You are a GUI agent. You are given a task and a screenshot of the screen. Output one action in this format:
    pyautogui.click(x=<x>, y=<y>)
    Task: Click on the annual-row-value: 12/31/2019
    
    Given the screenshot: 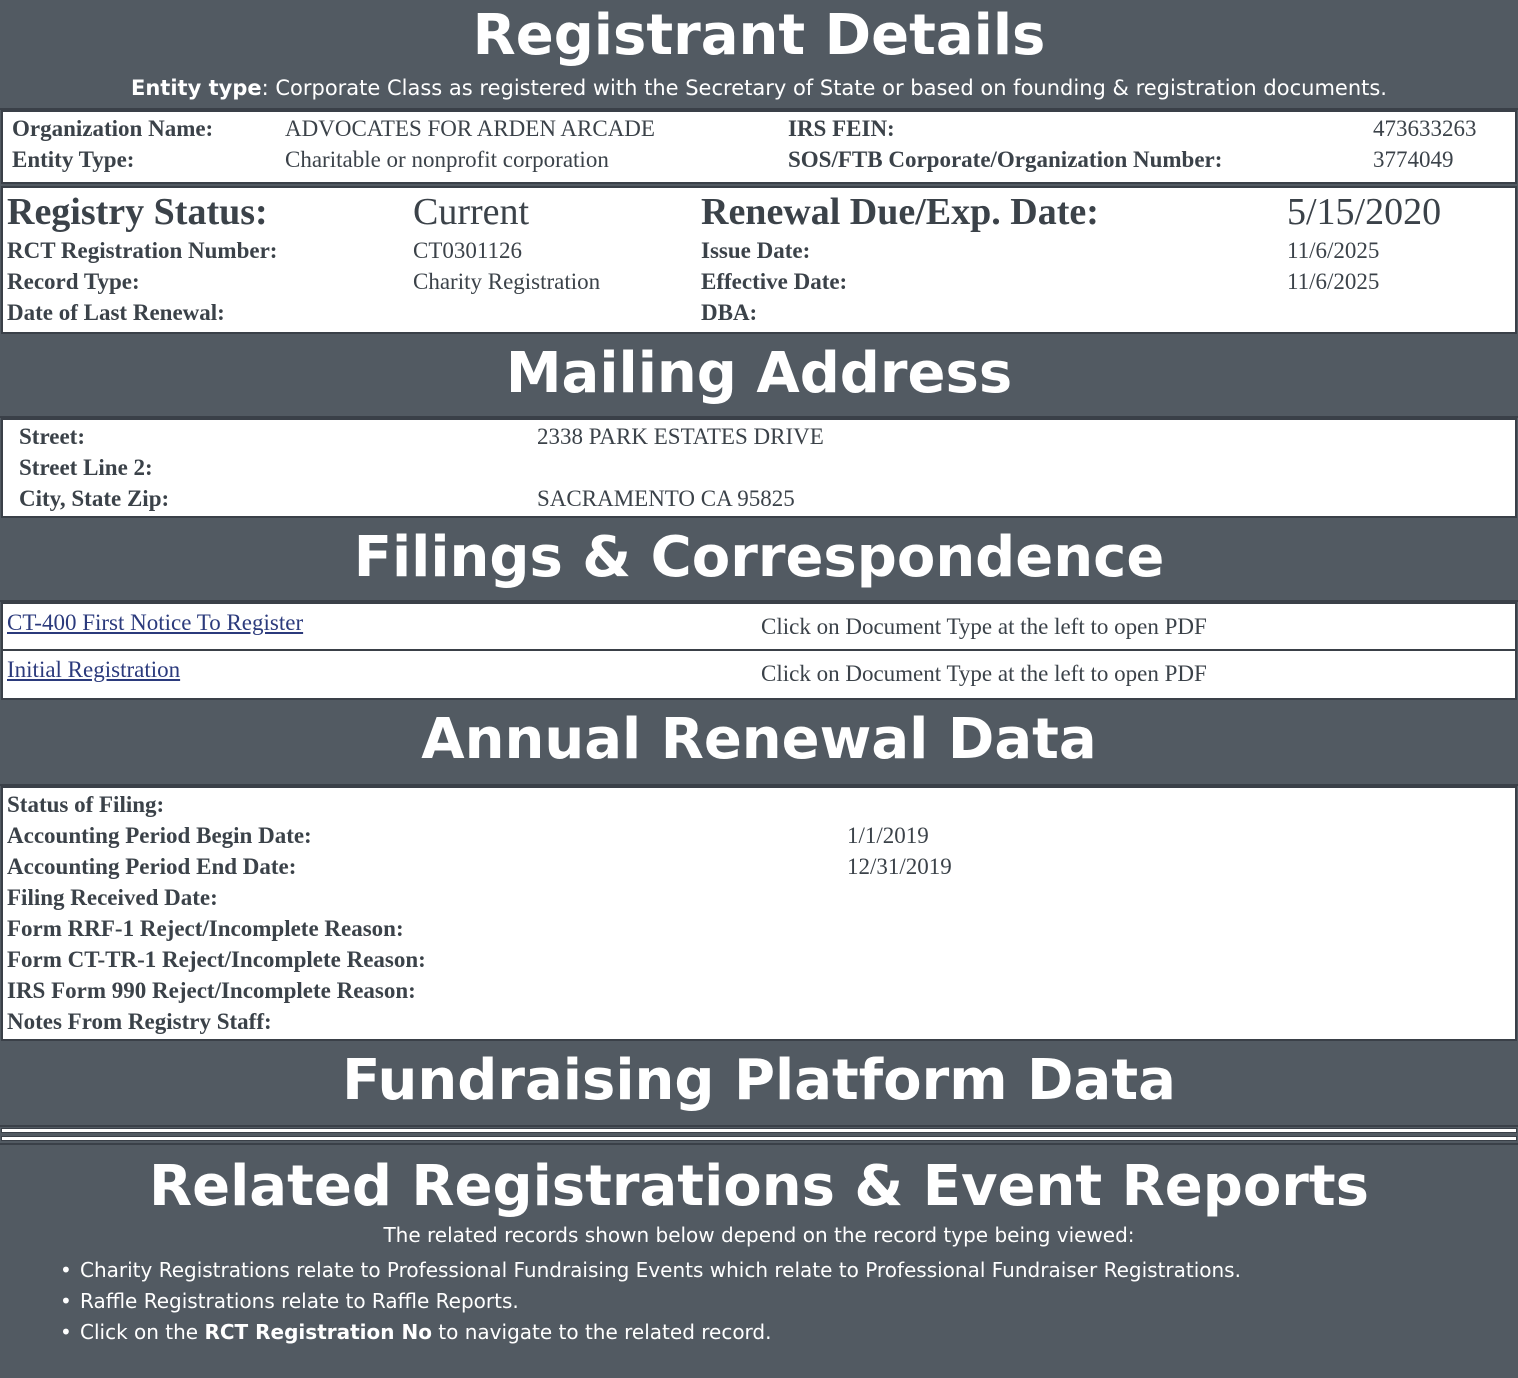 What is the action you would take?
    pyautogui.click(x=899, y=866)
    